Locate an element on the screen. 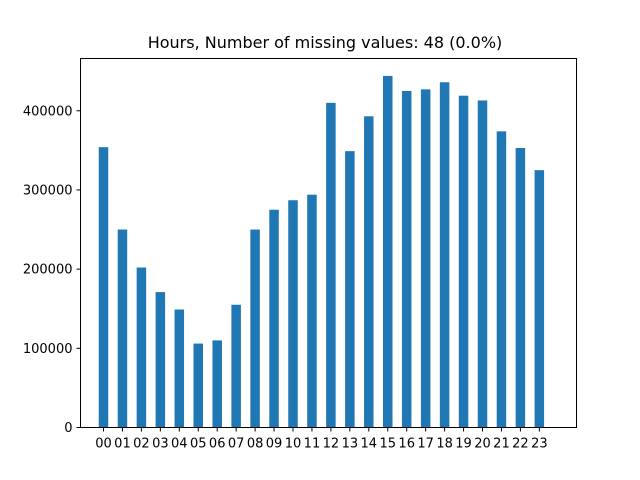 The width and height of the screenshot is (640, 480). x-tick-label-23: 23 is located at coordinates (539, 444).